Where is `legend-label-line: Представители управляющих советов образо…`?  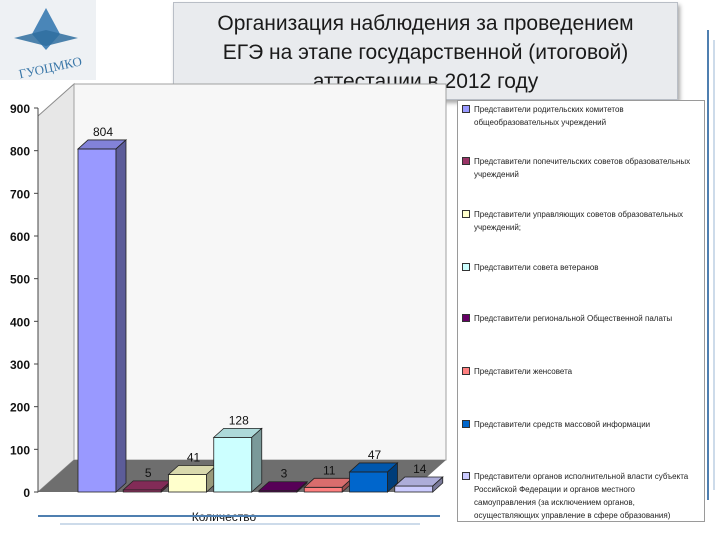 legend-label-line: Представители управляющих советов образо… is located at coordinates (579, 214).